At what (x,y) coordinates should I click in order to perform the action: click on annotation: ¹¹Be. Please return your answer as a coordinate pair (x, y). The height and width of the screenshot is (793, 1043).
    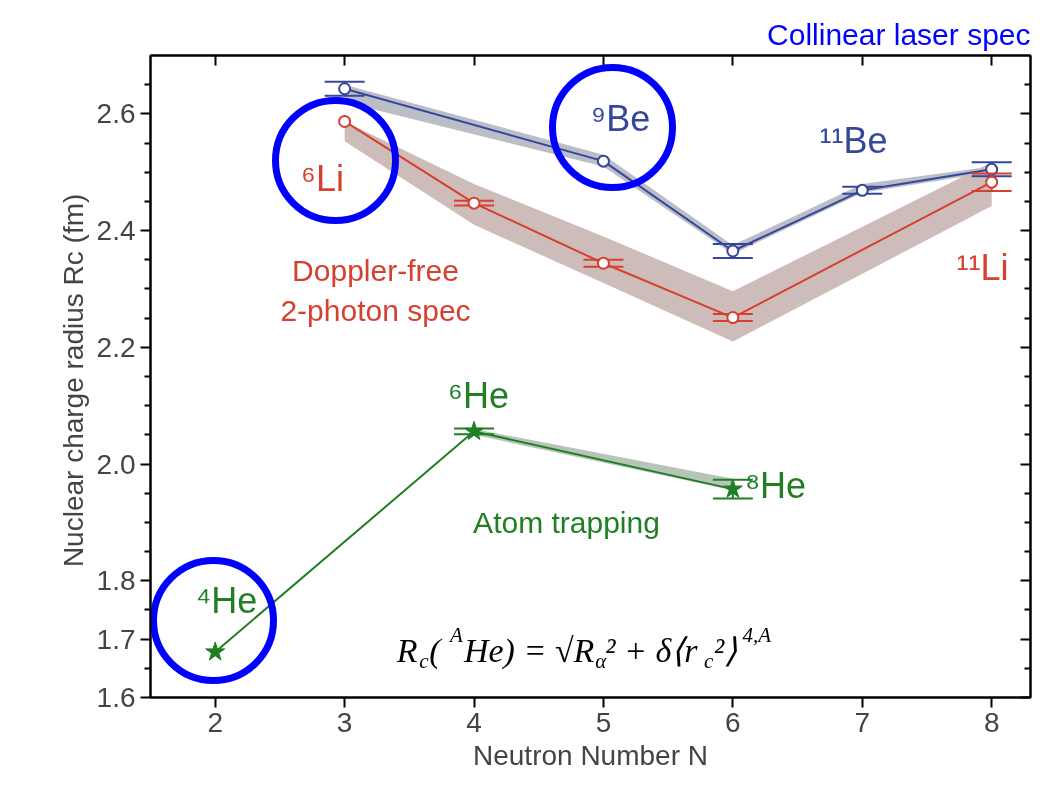
    Looking at the image, I should click on (853, 140).